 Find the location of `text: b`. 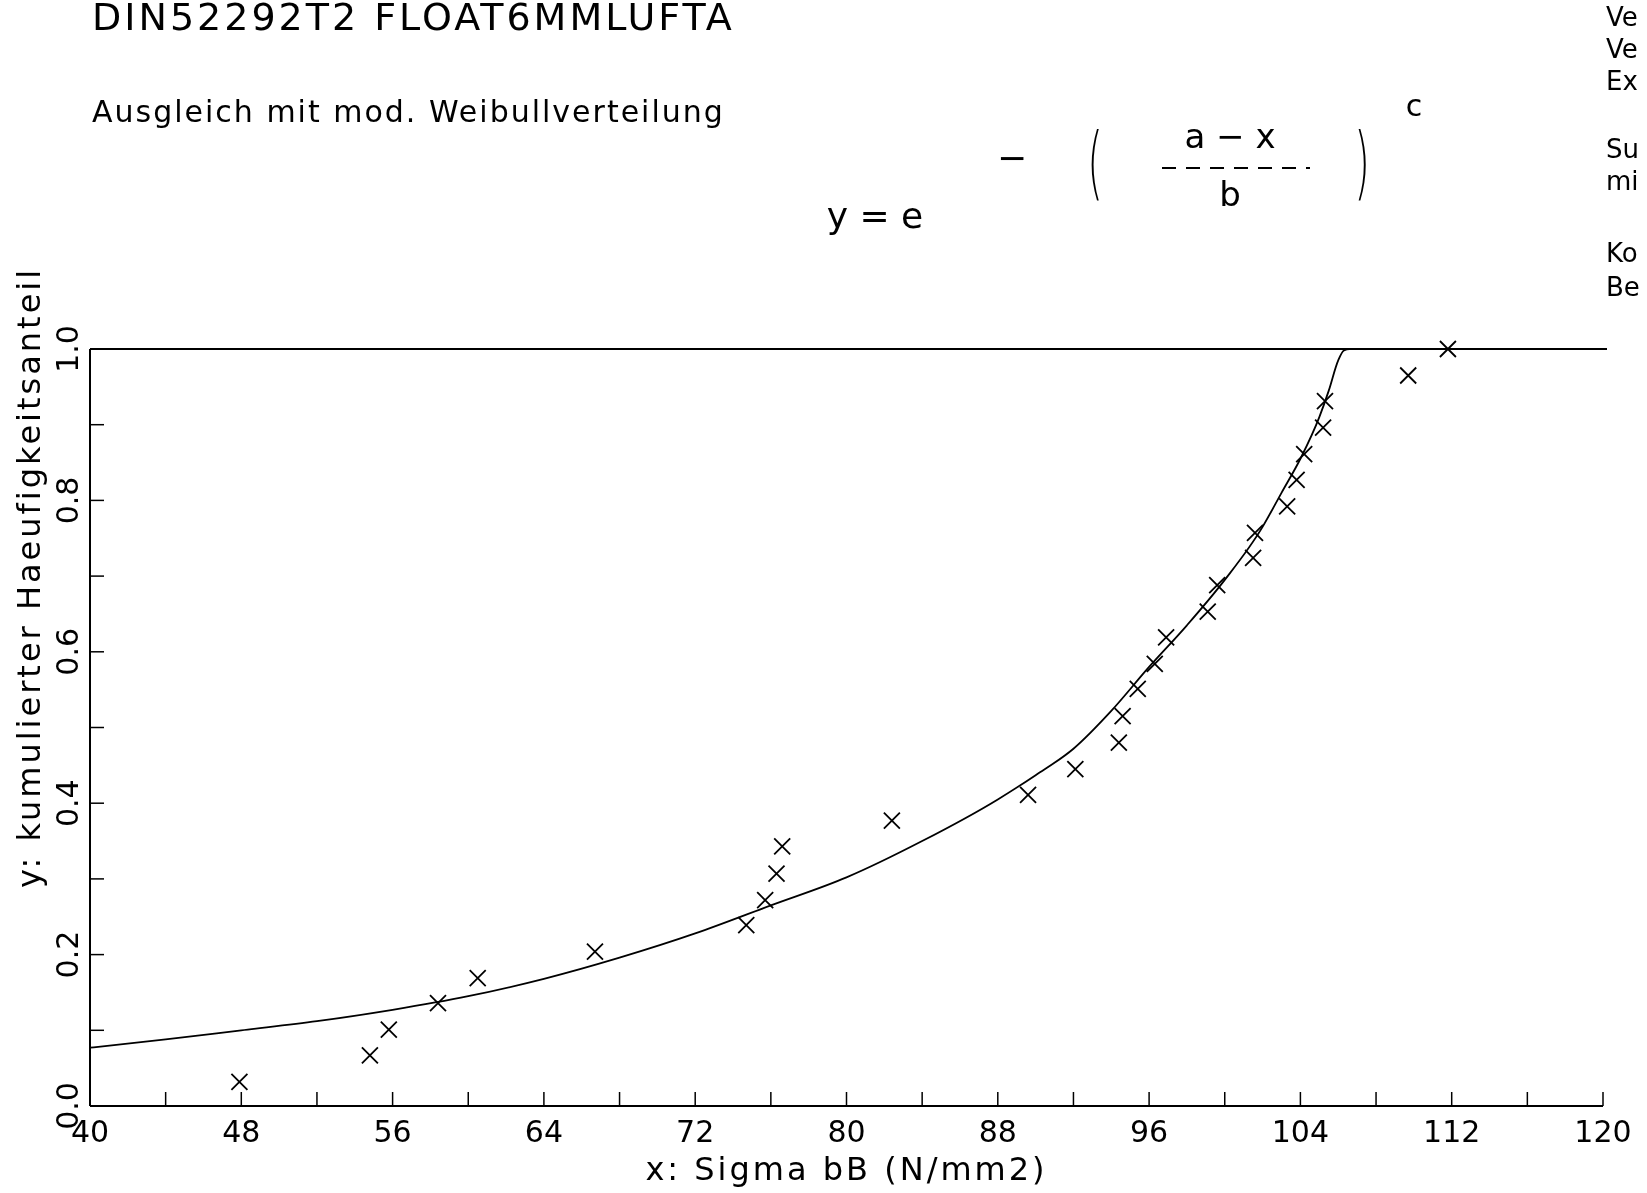

text: b is located at coordinates (1230, 194).